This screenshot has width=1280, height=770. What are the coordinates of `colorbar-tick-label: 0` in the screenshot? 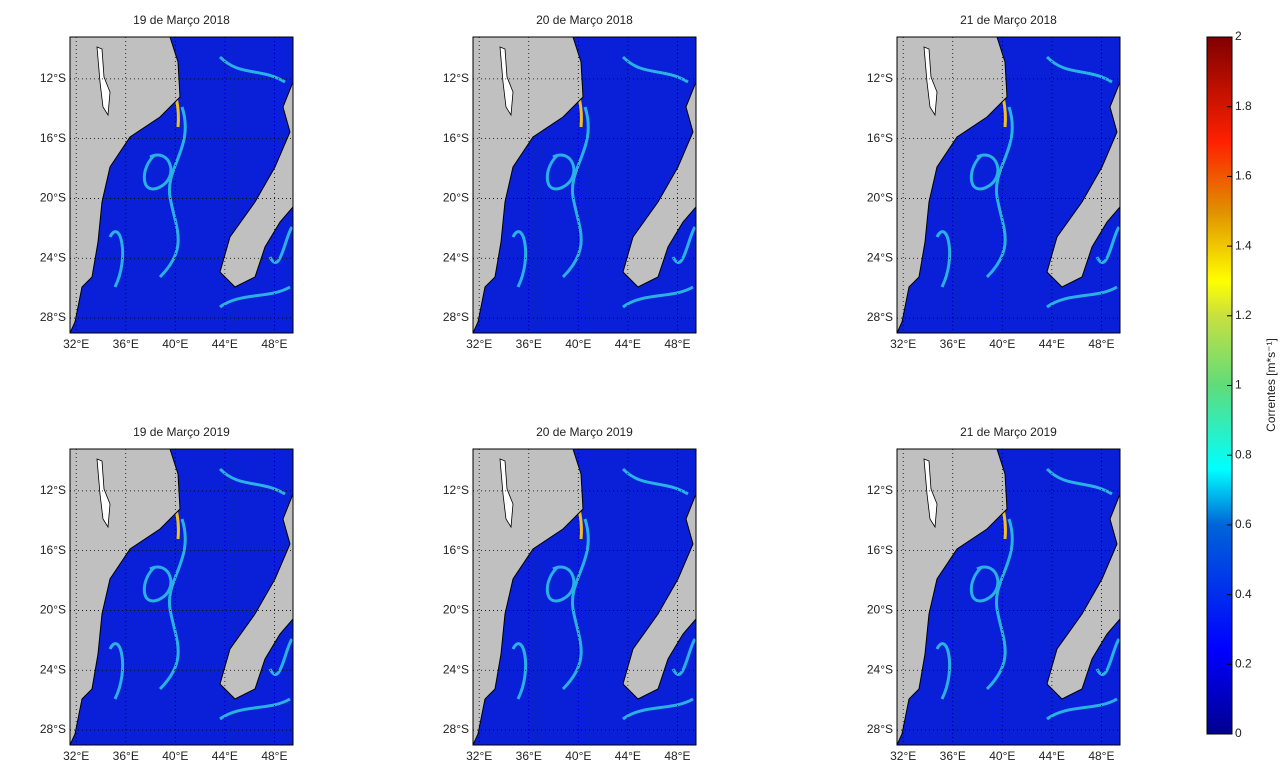 It's located at (1238, 733).